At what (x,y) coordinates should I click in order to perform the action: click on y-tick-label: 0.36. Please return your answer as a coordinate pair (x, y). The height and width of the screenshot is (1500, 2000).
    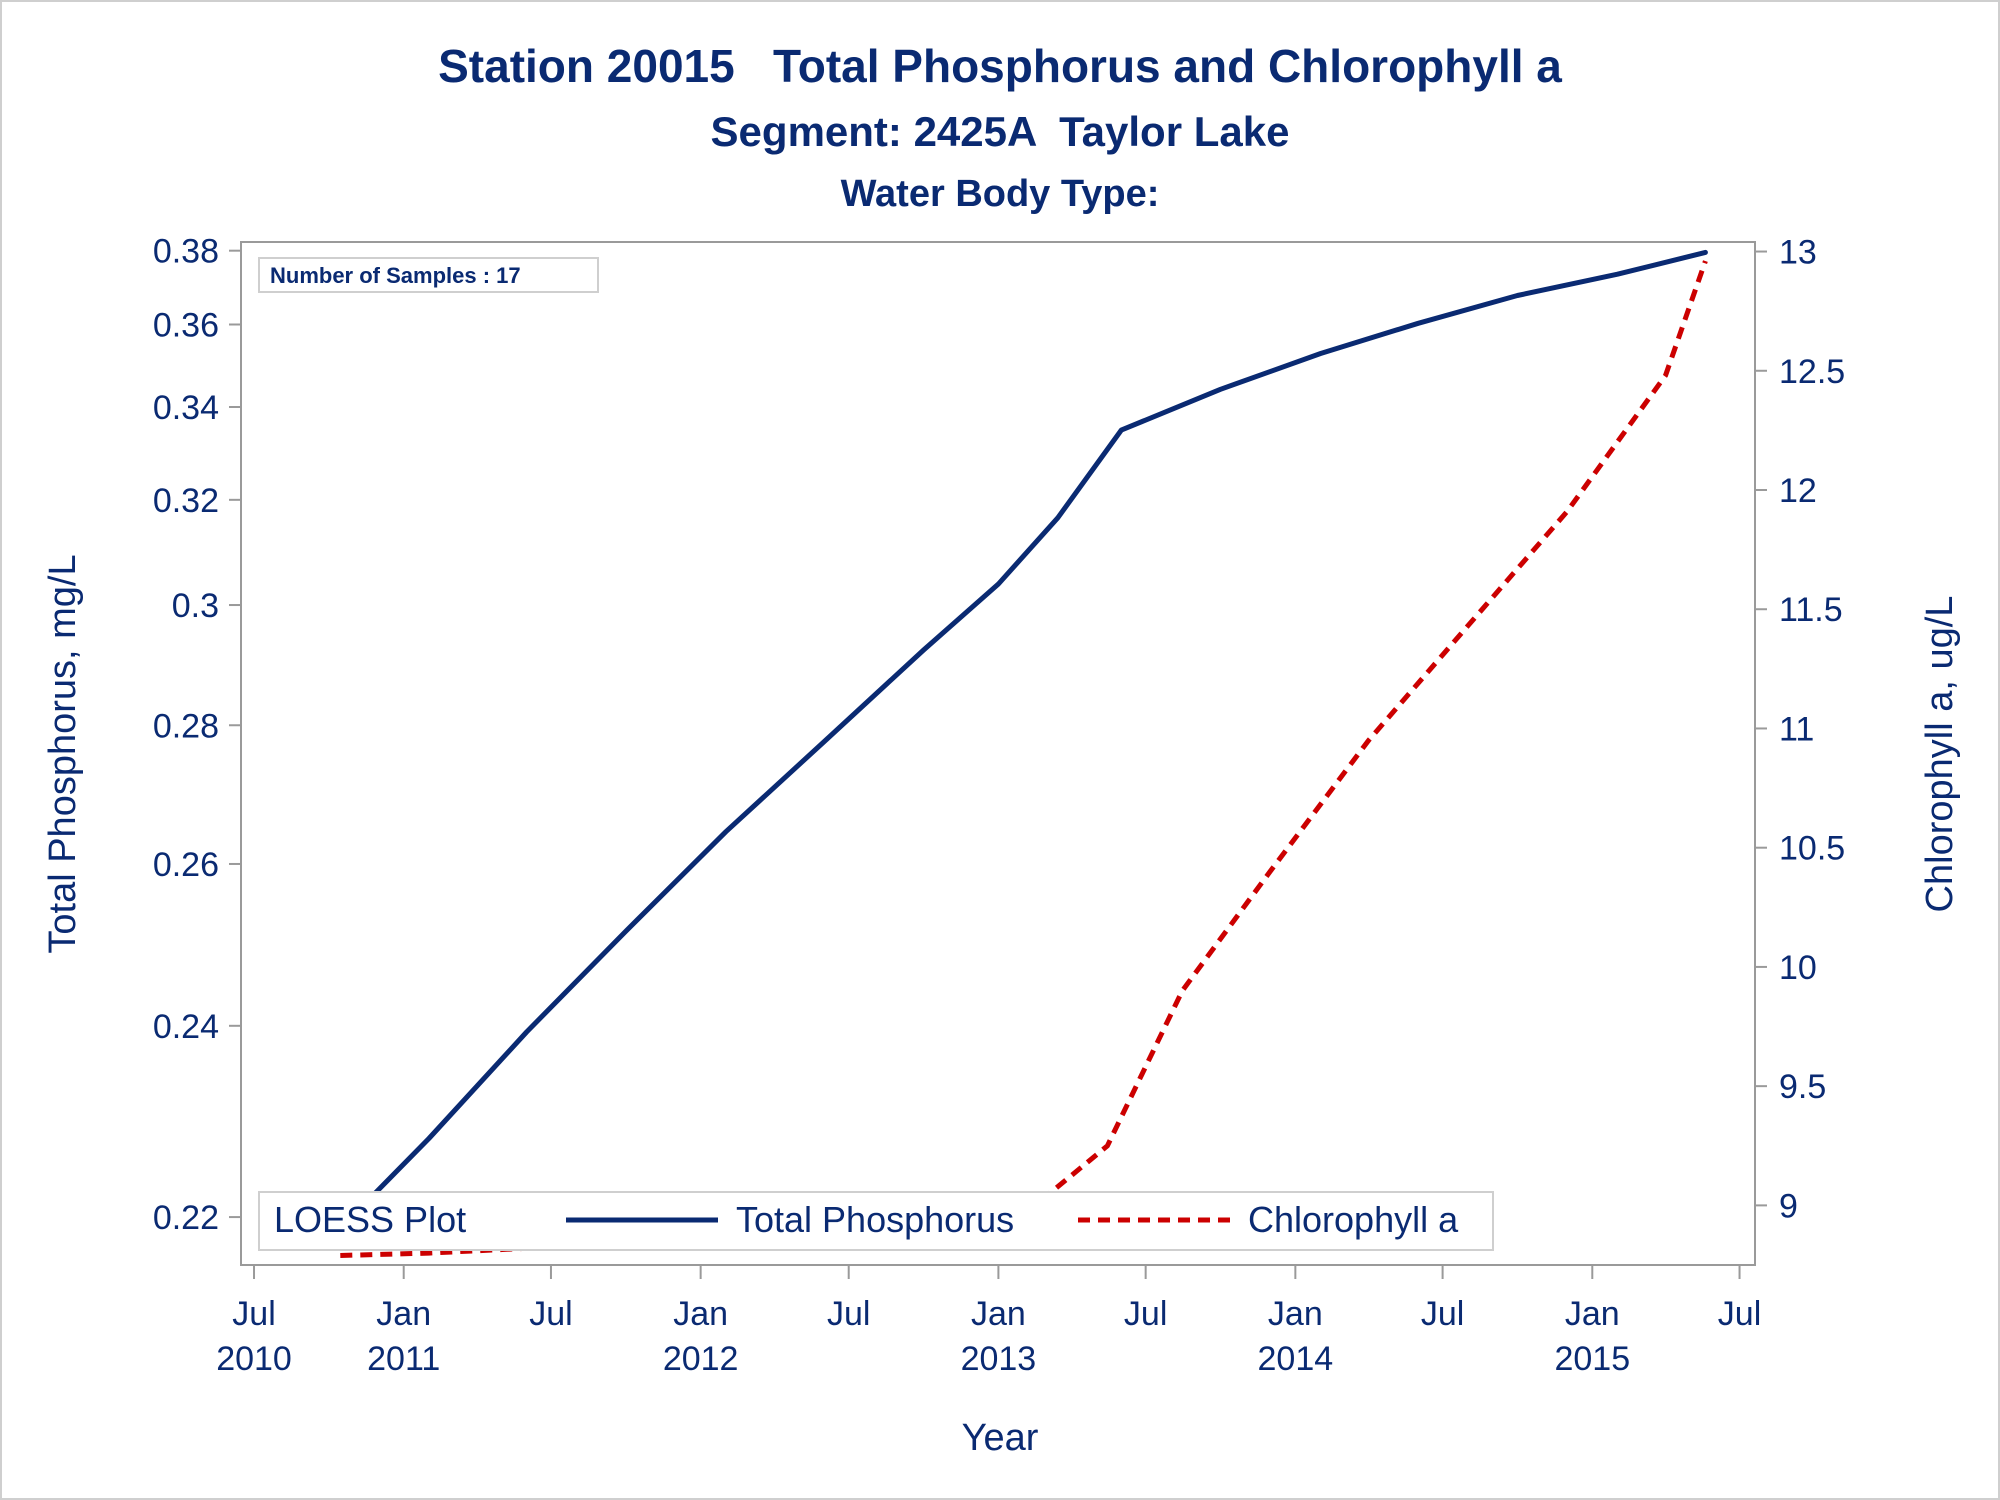
    Looking at the image, I should click on (186, 326).